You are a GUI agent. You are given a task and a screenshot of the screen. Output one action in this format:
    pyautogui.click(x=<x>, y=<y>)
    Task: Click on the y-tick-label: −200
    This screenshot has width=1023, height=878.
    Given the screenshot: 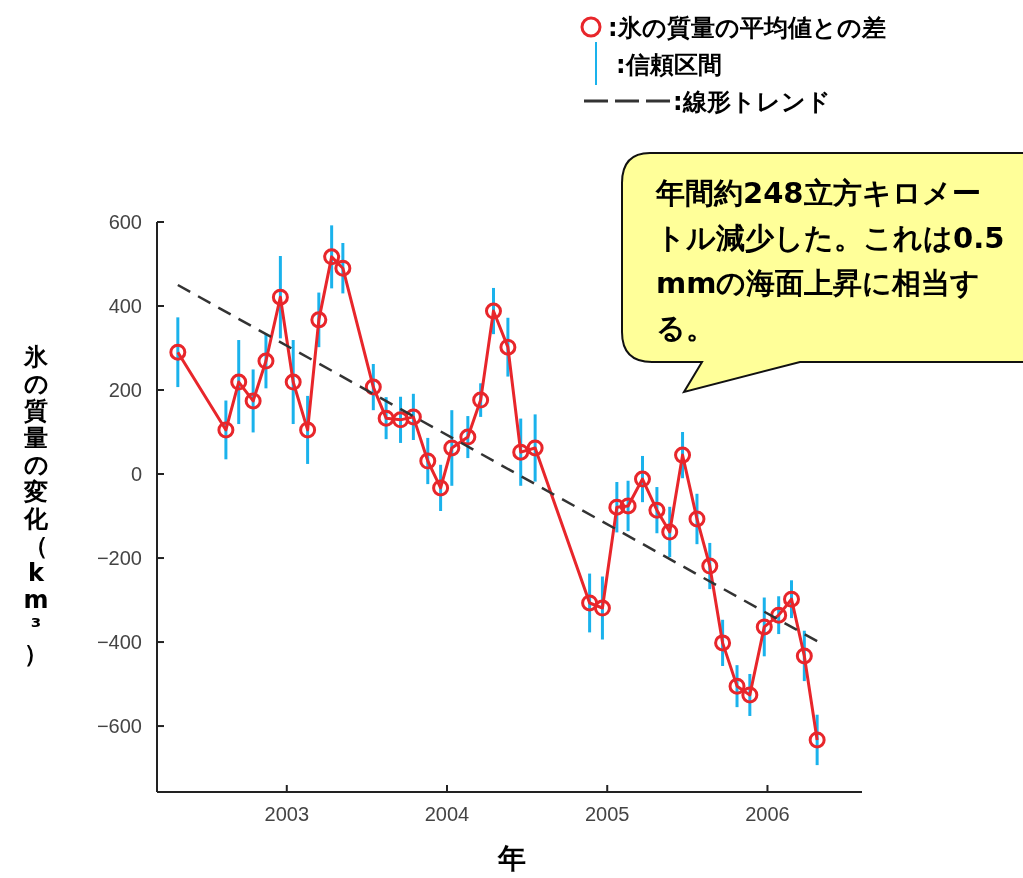 What is the action you would take?
    pyautogui.click(x=119, y=558)
    